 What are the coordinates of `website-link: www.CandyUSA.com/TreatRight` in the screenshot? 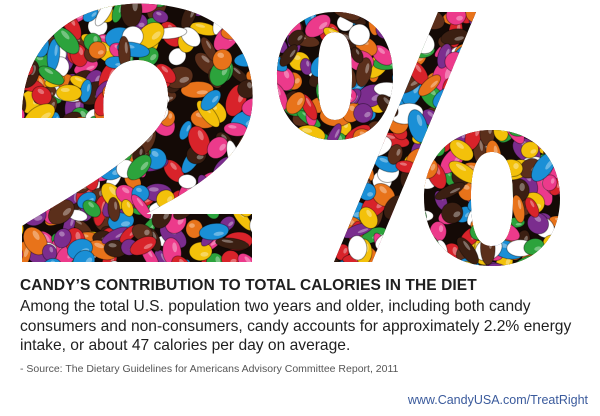 It's located at (497, 400).